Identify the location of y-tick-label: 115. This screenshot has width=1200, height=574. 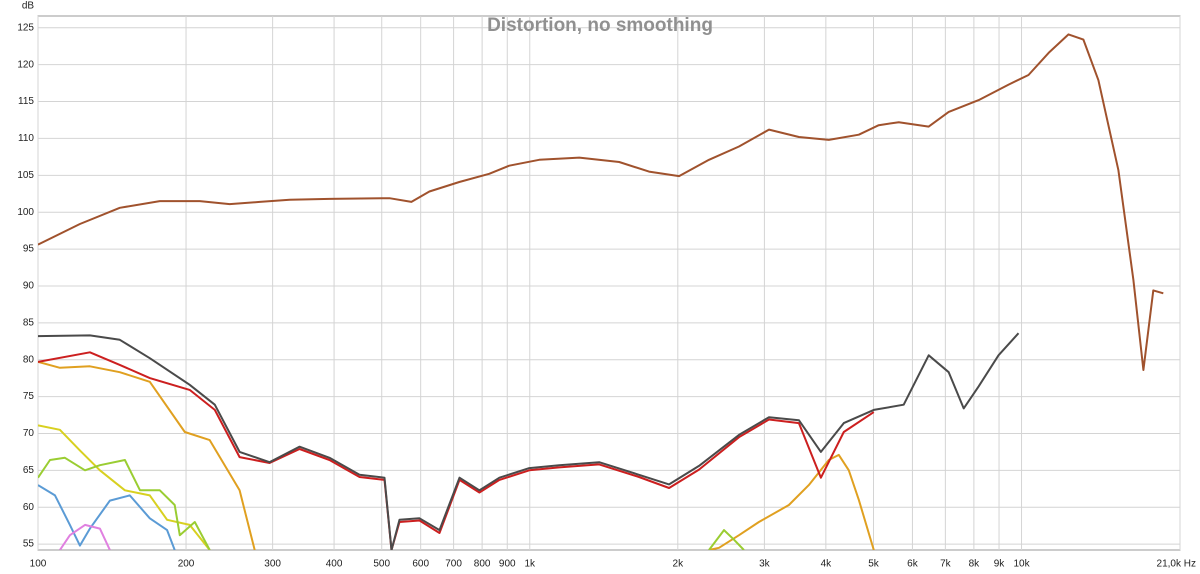
(26, 101).